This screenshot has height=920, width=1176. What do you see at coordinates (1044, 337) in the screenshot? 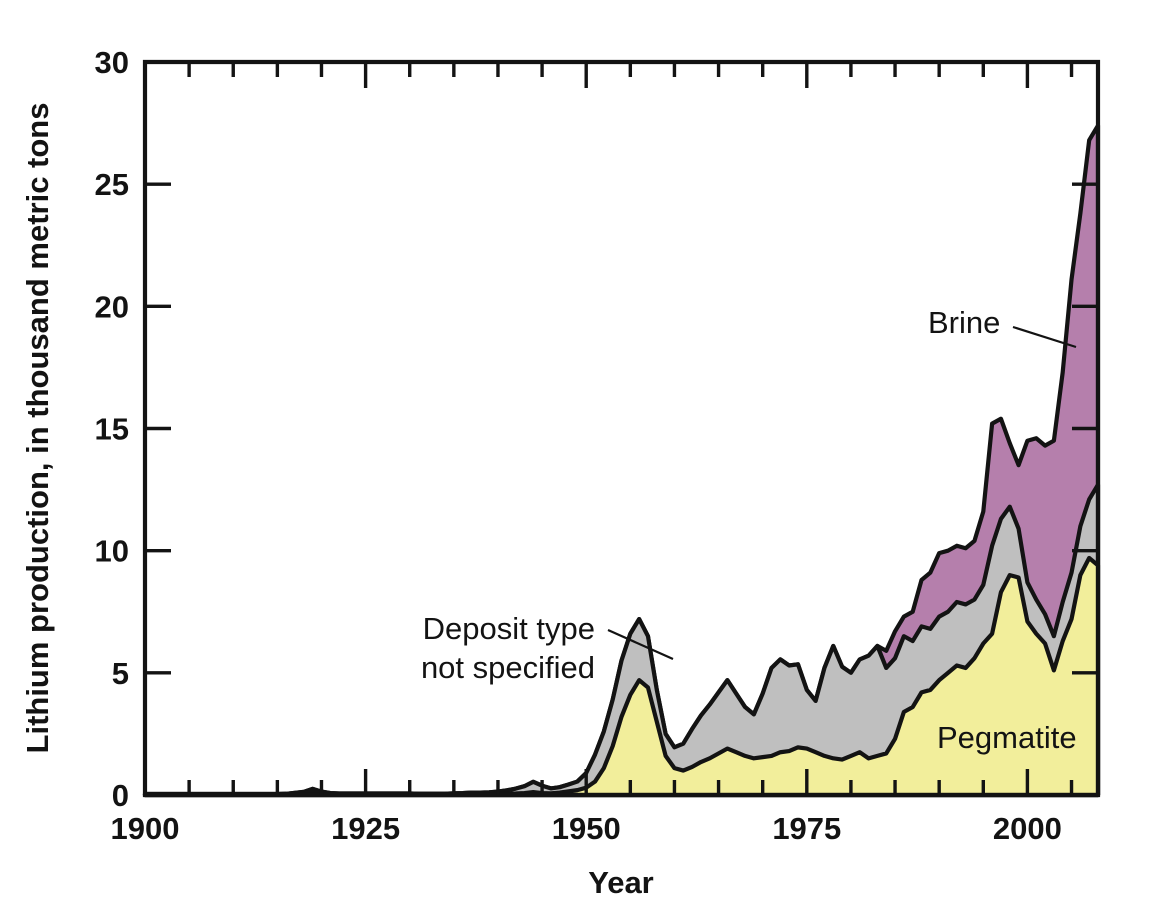
I see `brine-leader-line` at bounding box center [1044, 337].